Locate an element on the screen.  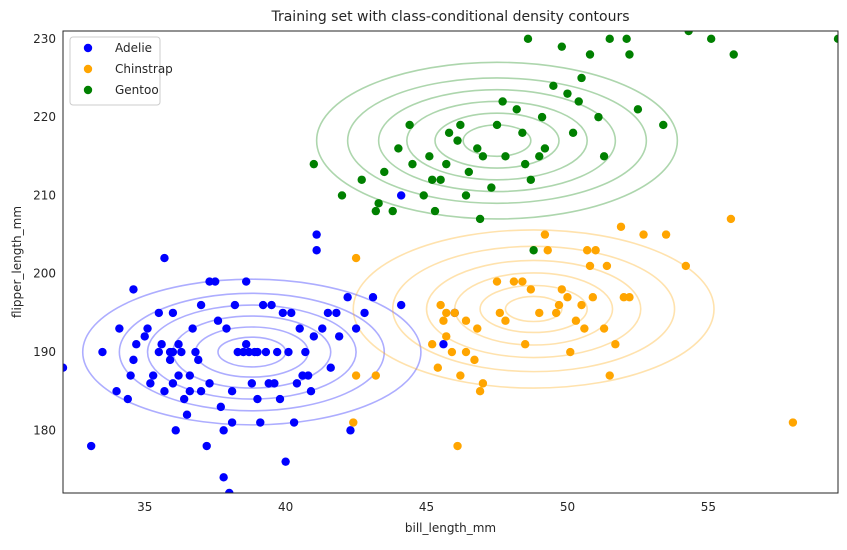
y-axis-label: flipper_length_mm is located at coordinates (17, 262).